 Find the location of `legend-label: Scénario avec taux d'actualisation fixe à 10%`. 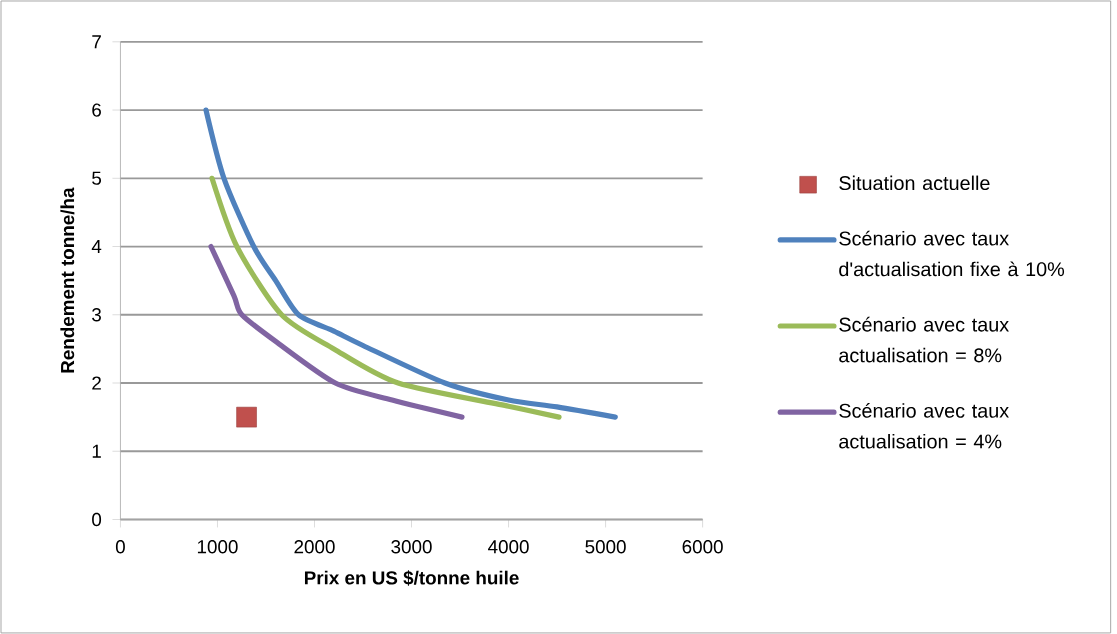

legend-label: Scénario avec taux d'actualisation fixe à 10% is located at coordinates (952, 253).